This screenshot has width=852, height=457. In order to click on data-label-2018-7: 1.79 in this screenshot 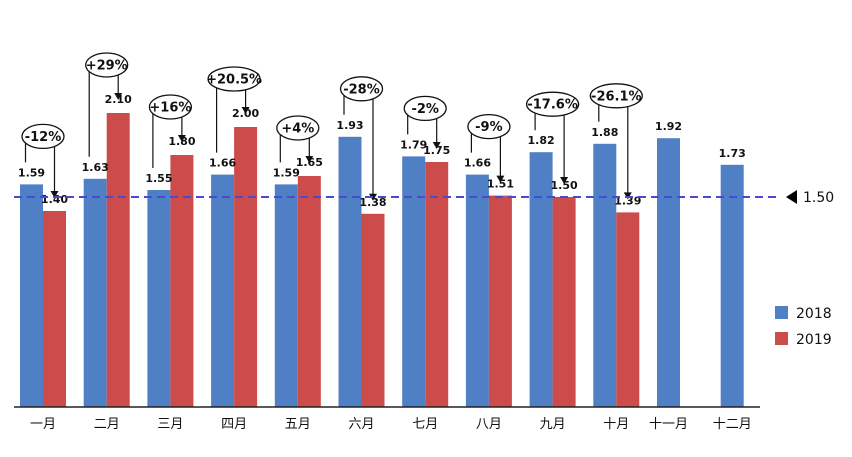, I will do `click(413, 144)`.